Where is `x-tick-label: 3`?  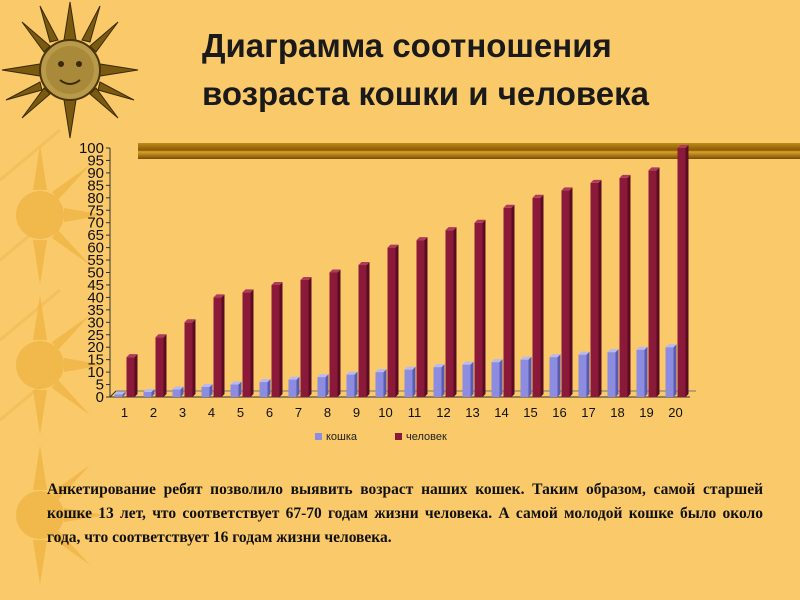
x-tick-label: 3 is located at coordinates (182, 412).